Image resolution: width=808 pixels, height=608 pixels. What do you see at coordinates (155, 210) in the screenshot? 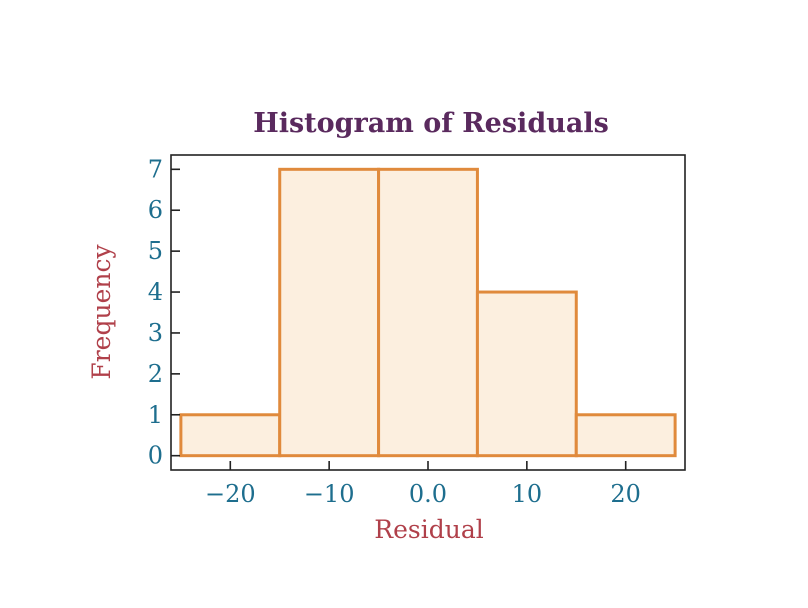
I see `y-tick-label-6: 6` at bounding box center [155, 210].